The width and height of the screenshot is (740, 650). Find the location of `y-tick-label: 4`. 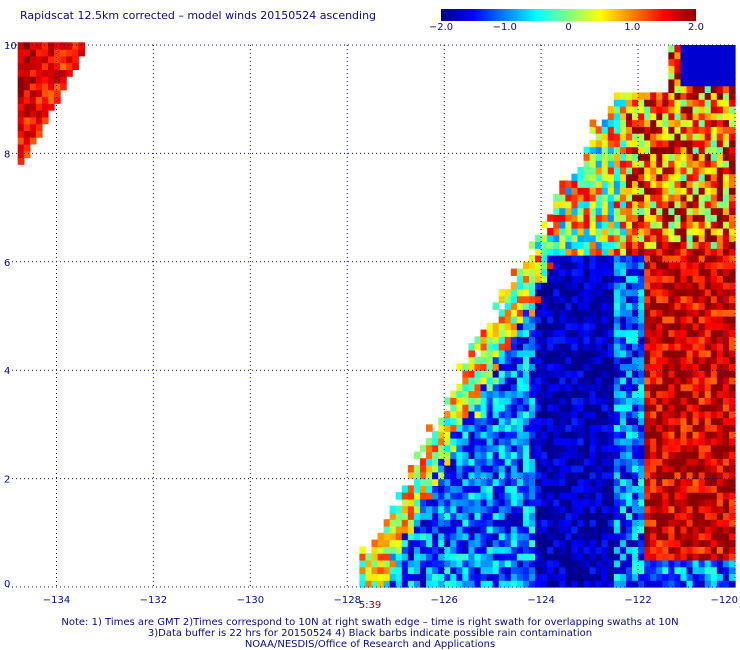

y-tick-label: 4 is located at coordinates (7, 371).